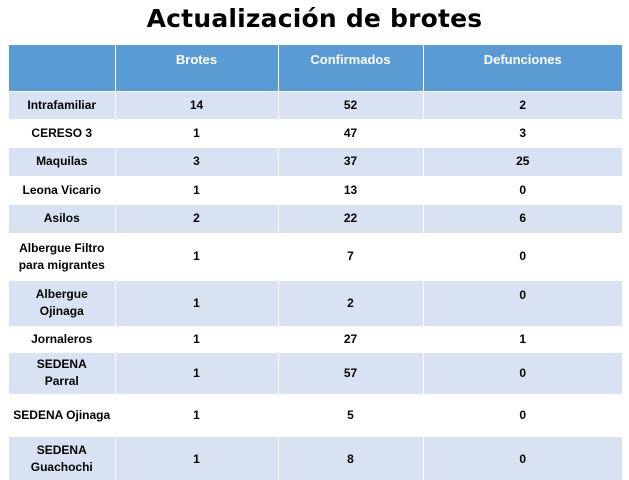 The image size is (629, 480). What do you see at coordinates (351, 256) in the screenshot?
I see `cell-confirmados: 7` at bounding box center [351, 256].